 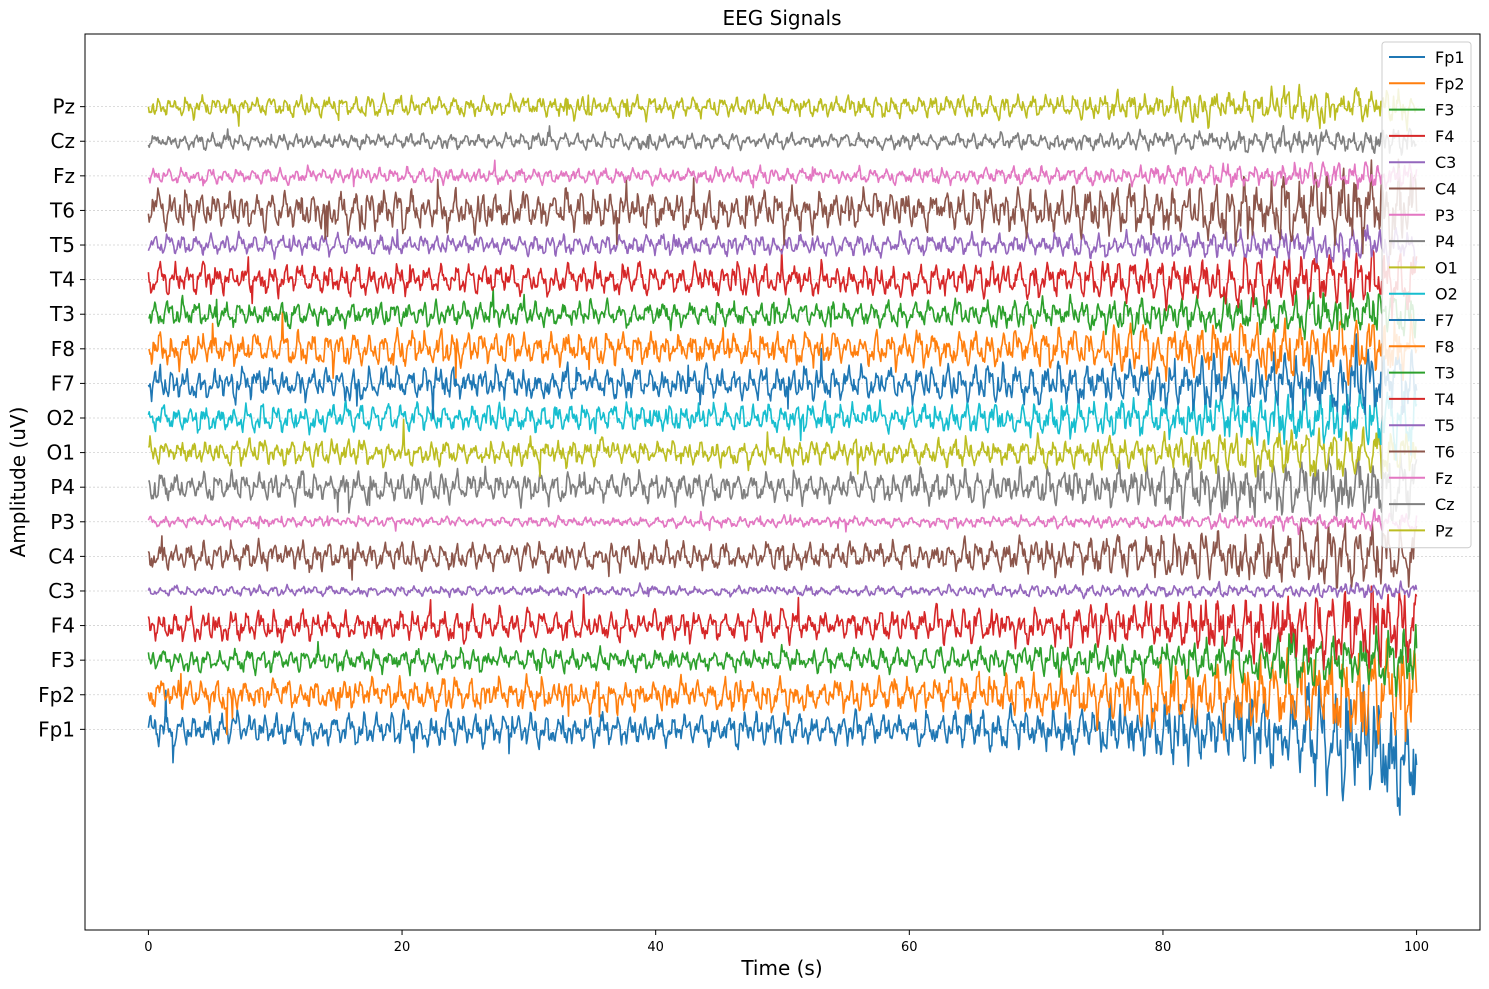 What do you see at coordinates (782, 660) in the screenshot?
I see `series-line-f3` at bounding box center [782, 660].